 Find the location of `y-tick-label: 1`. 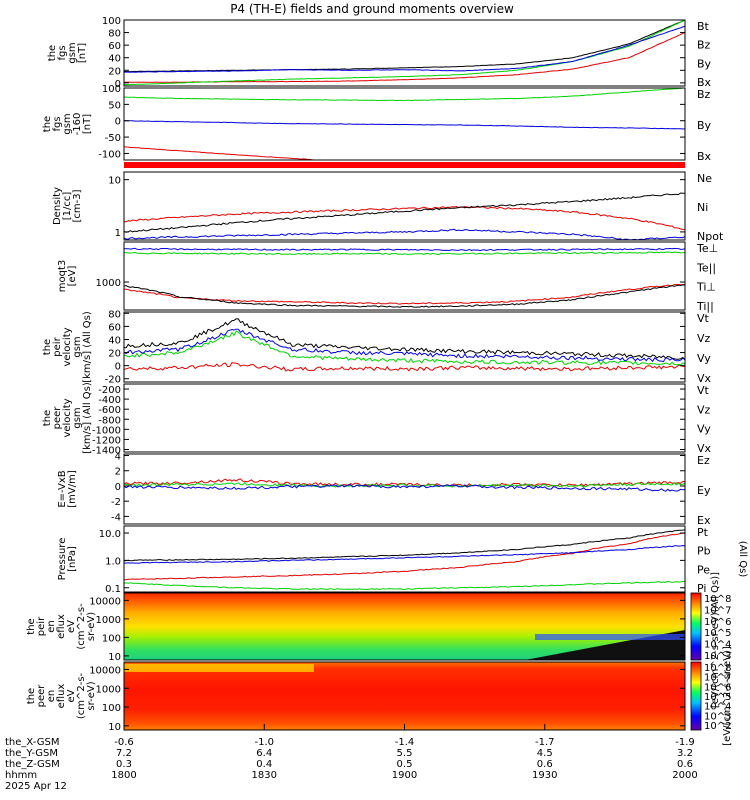

y-tick-label: 1 is located at coordinates (118, 233).